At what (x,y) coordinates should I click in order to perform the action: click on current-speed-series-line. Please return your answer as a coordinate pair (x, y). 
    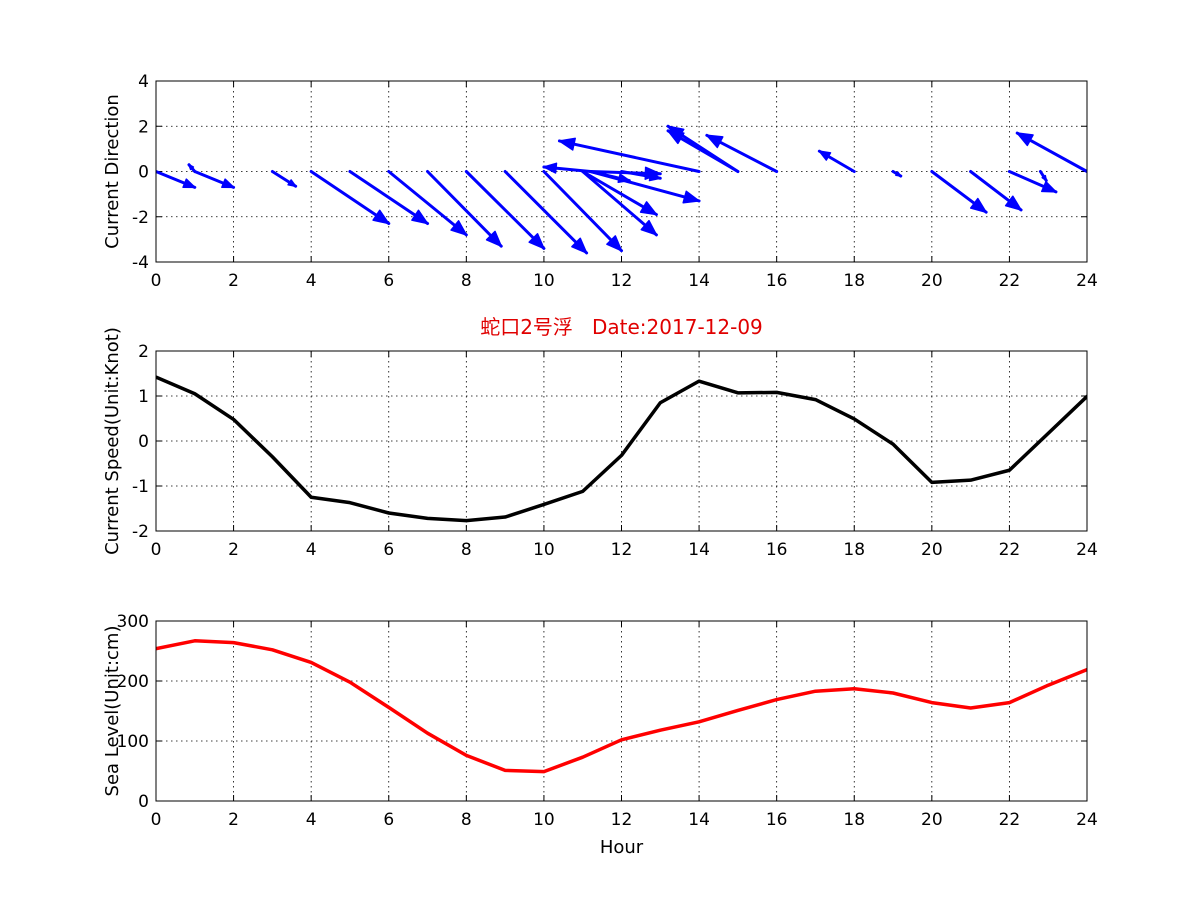
    Looking at the image, I should click on (621, 449).